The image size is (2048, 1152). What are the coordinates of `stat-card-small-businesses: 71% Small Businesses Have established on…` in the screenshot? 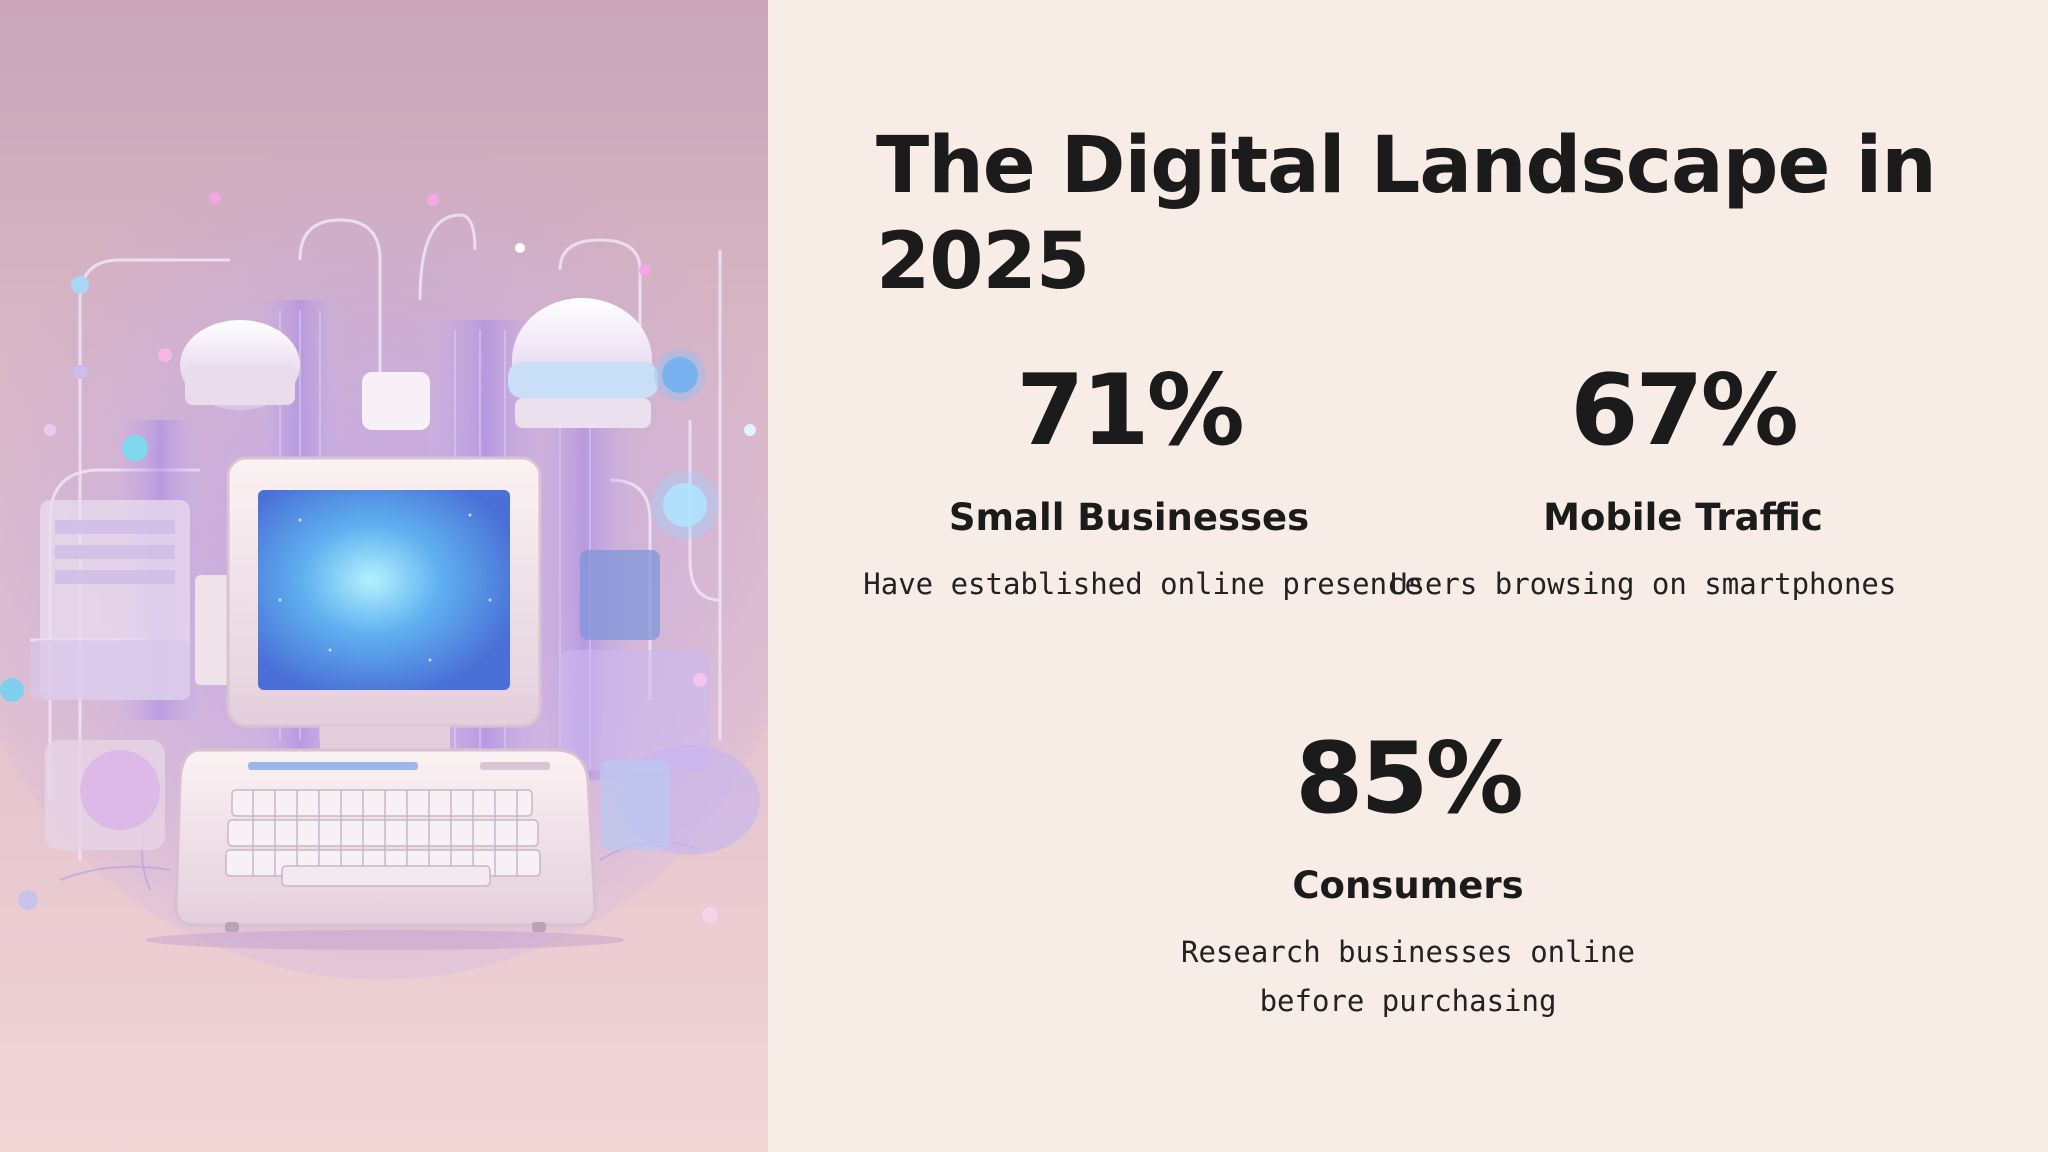 It's located at (1129, 482).